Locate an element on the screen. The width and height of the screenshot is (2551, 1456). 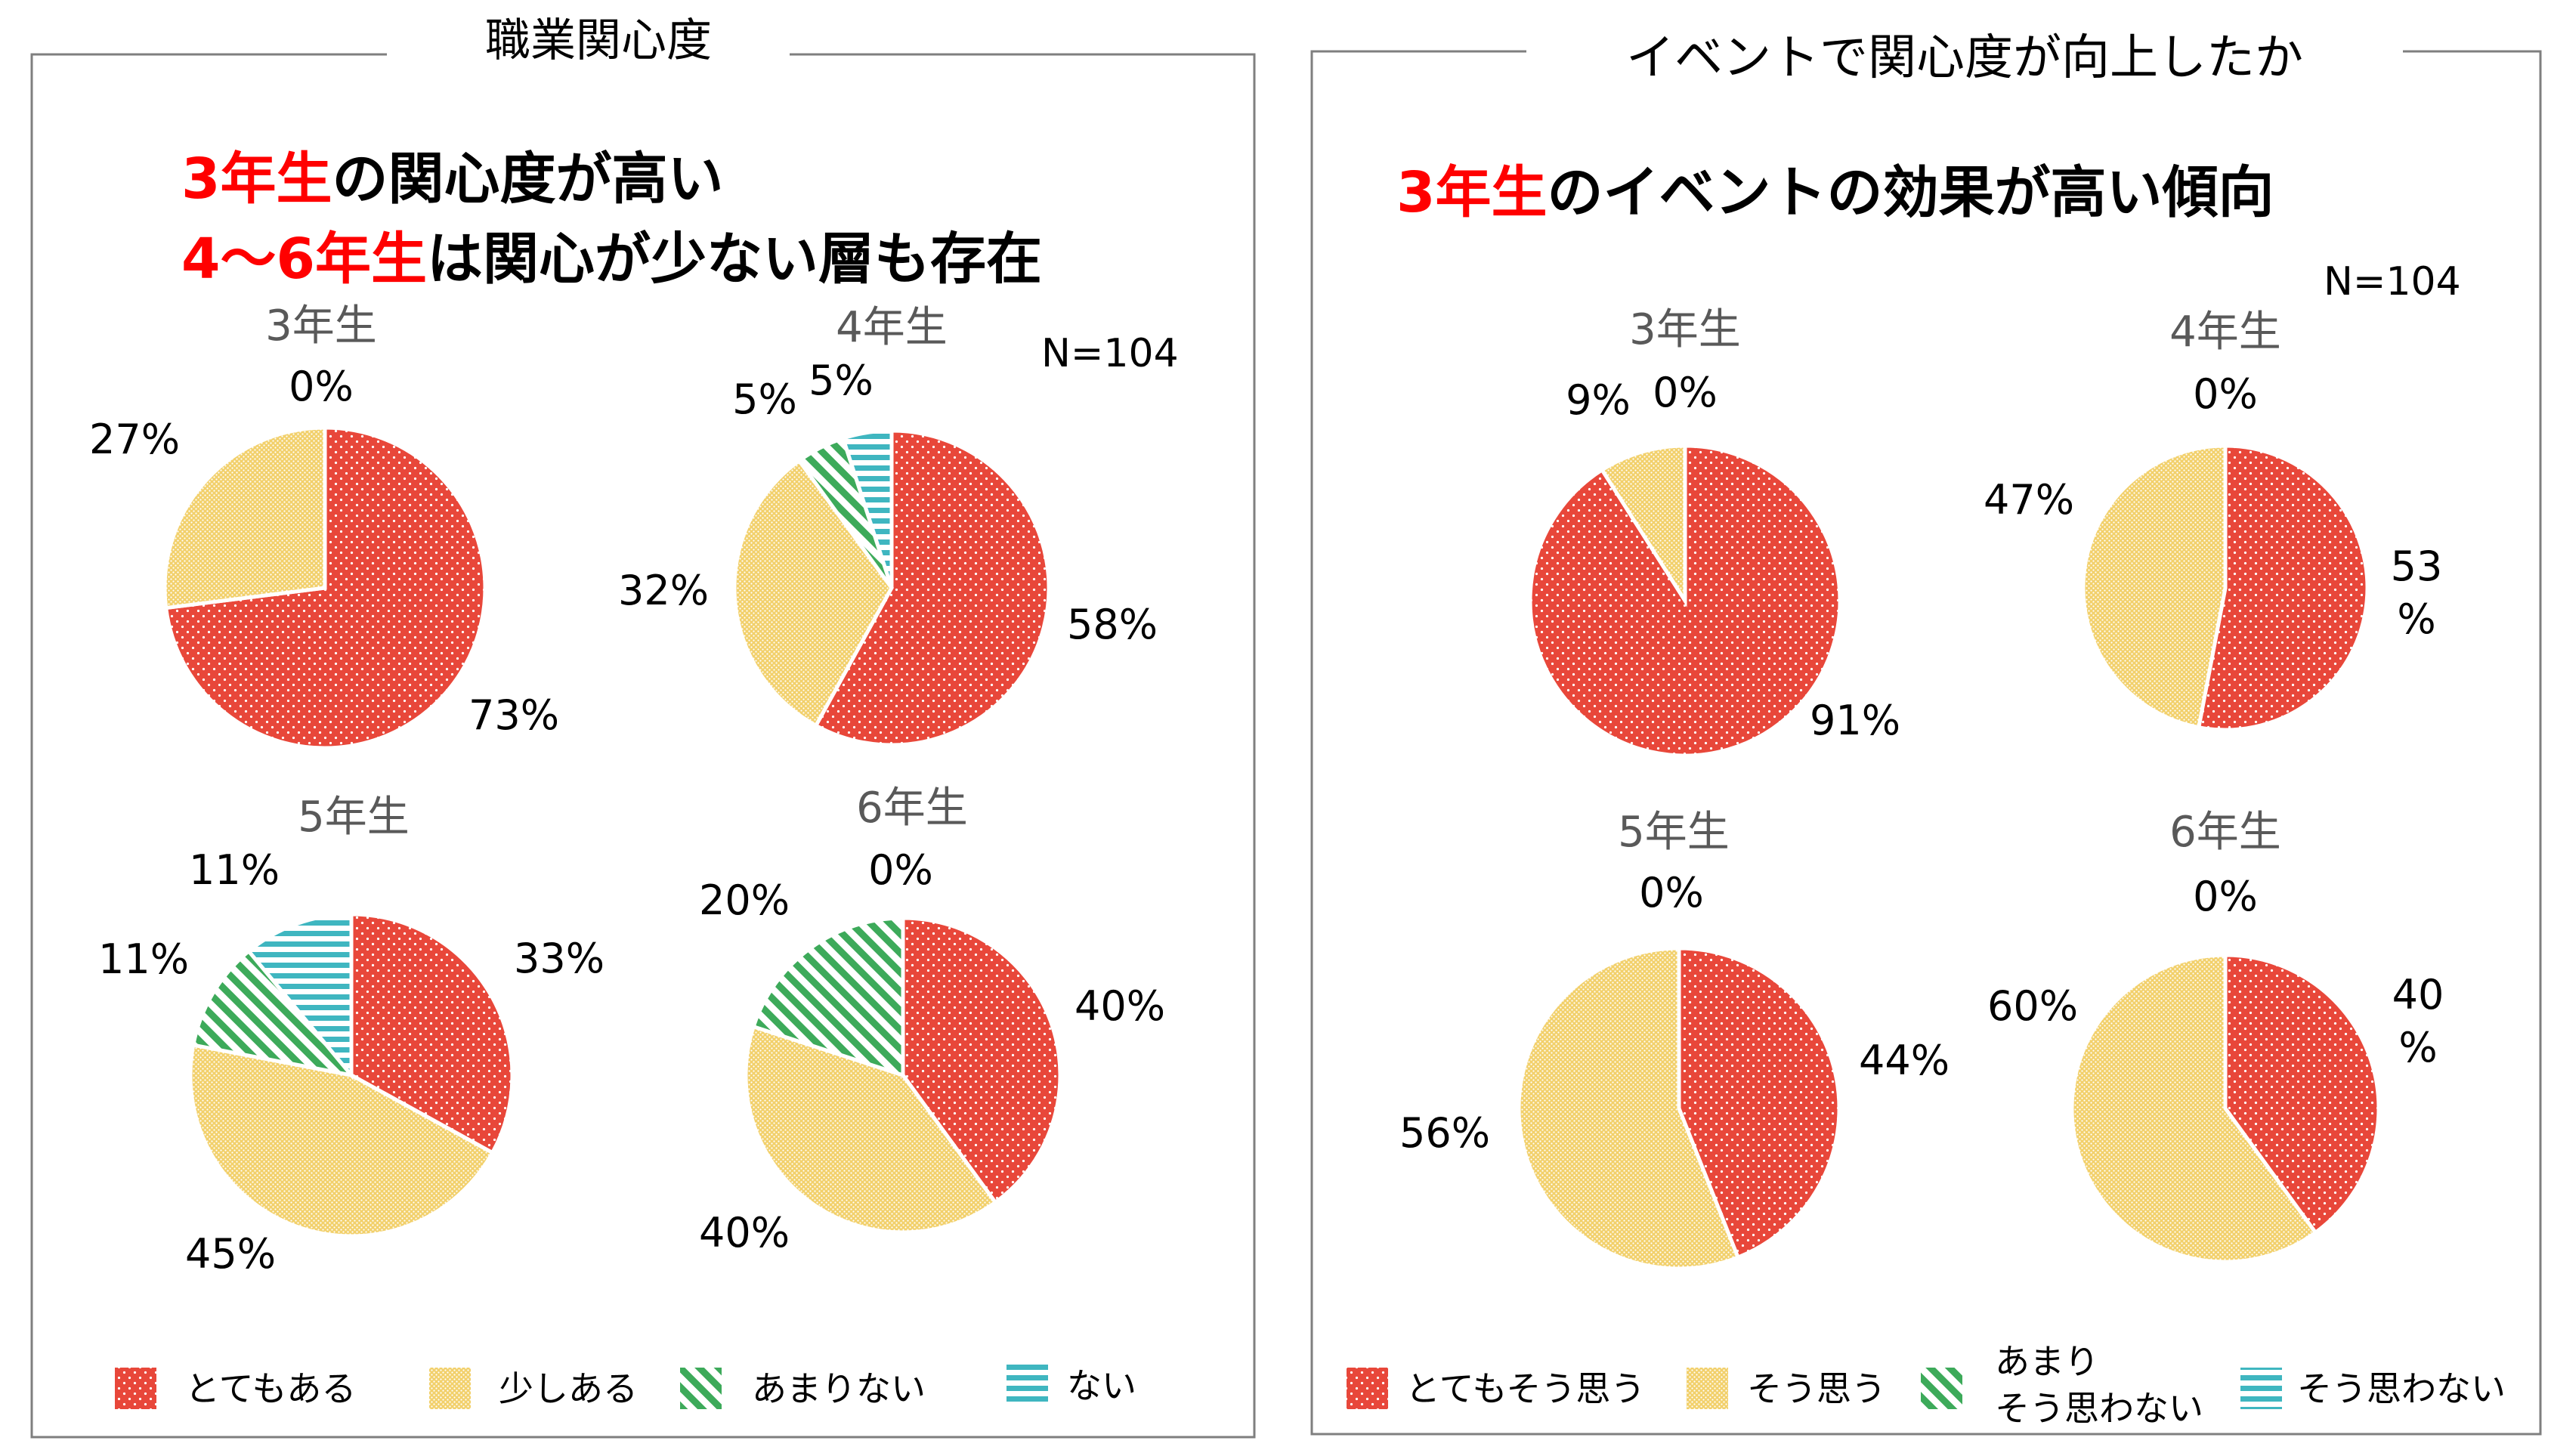
pie-chart-1: 3年生 73% 27% 0% is located at coordinates (324, 525).